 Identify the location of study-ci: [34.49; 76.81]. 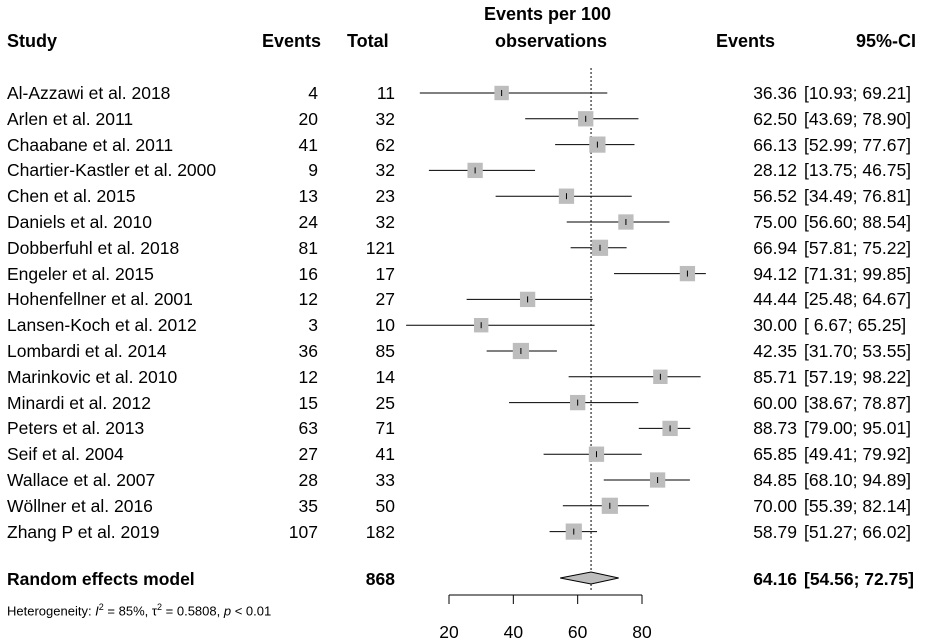
(858, 196).